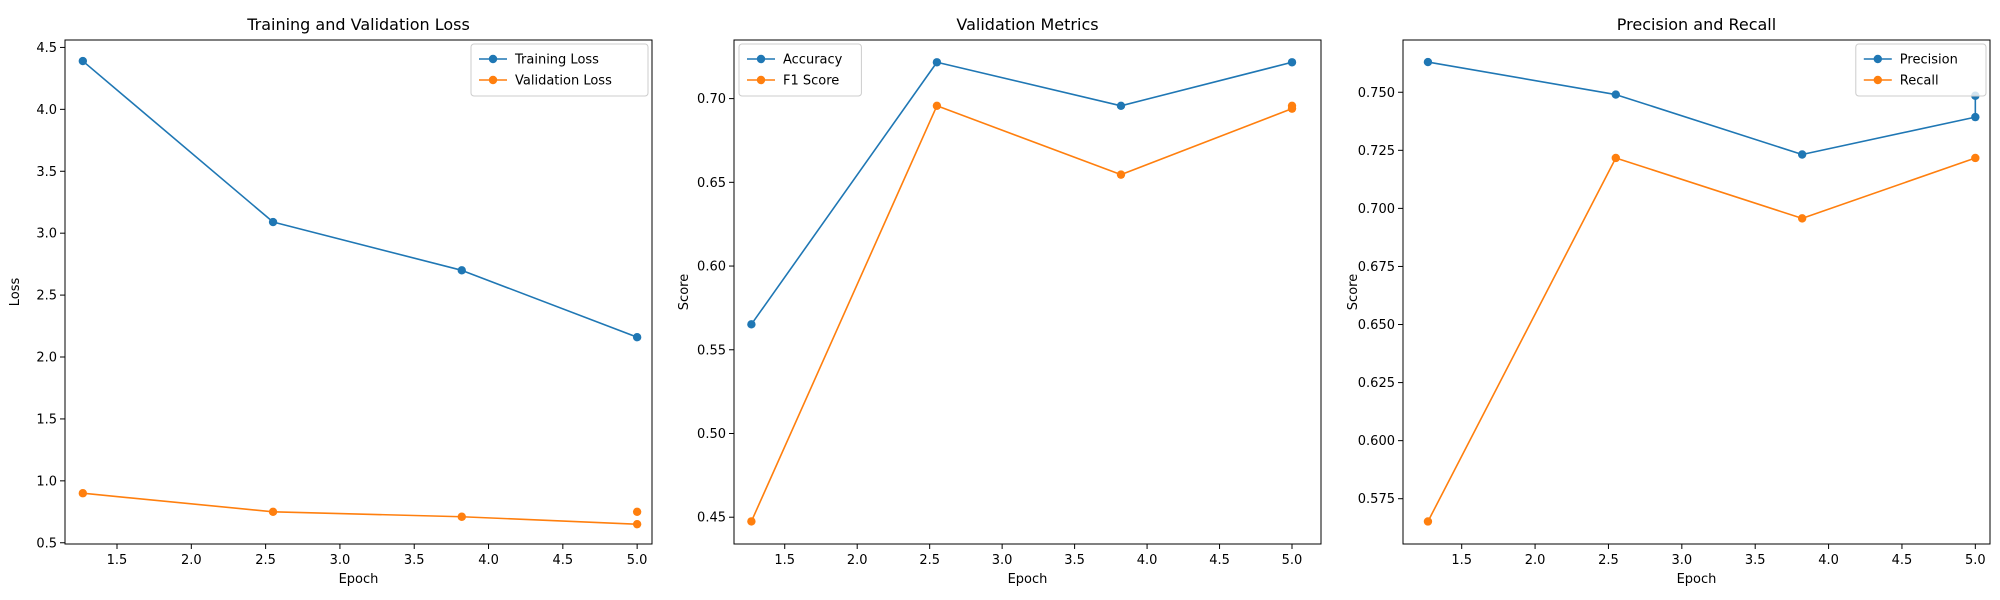 The height and width of the screenshot is (600, 2000). What do you see at coordinates (1929, 60) in the screenshot?
I see `legend-label: Precision` at bounding box center [1929, 60].